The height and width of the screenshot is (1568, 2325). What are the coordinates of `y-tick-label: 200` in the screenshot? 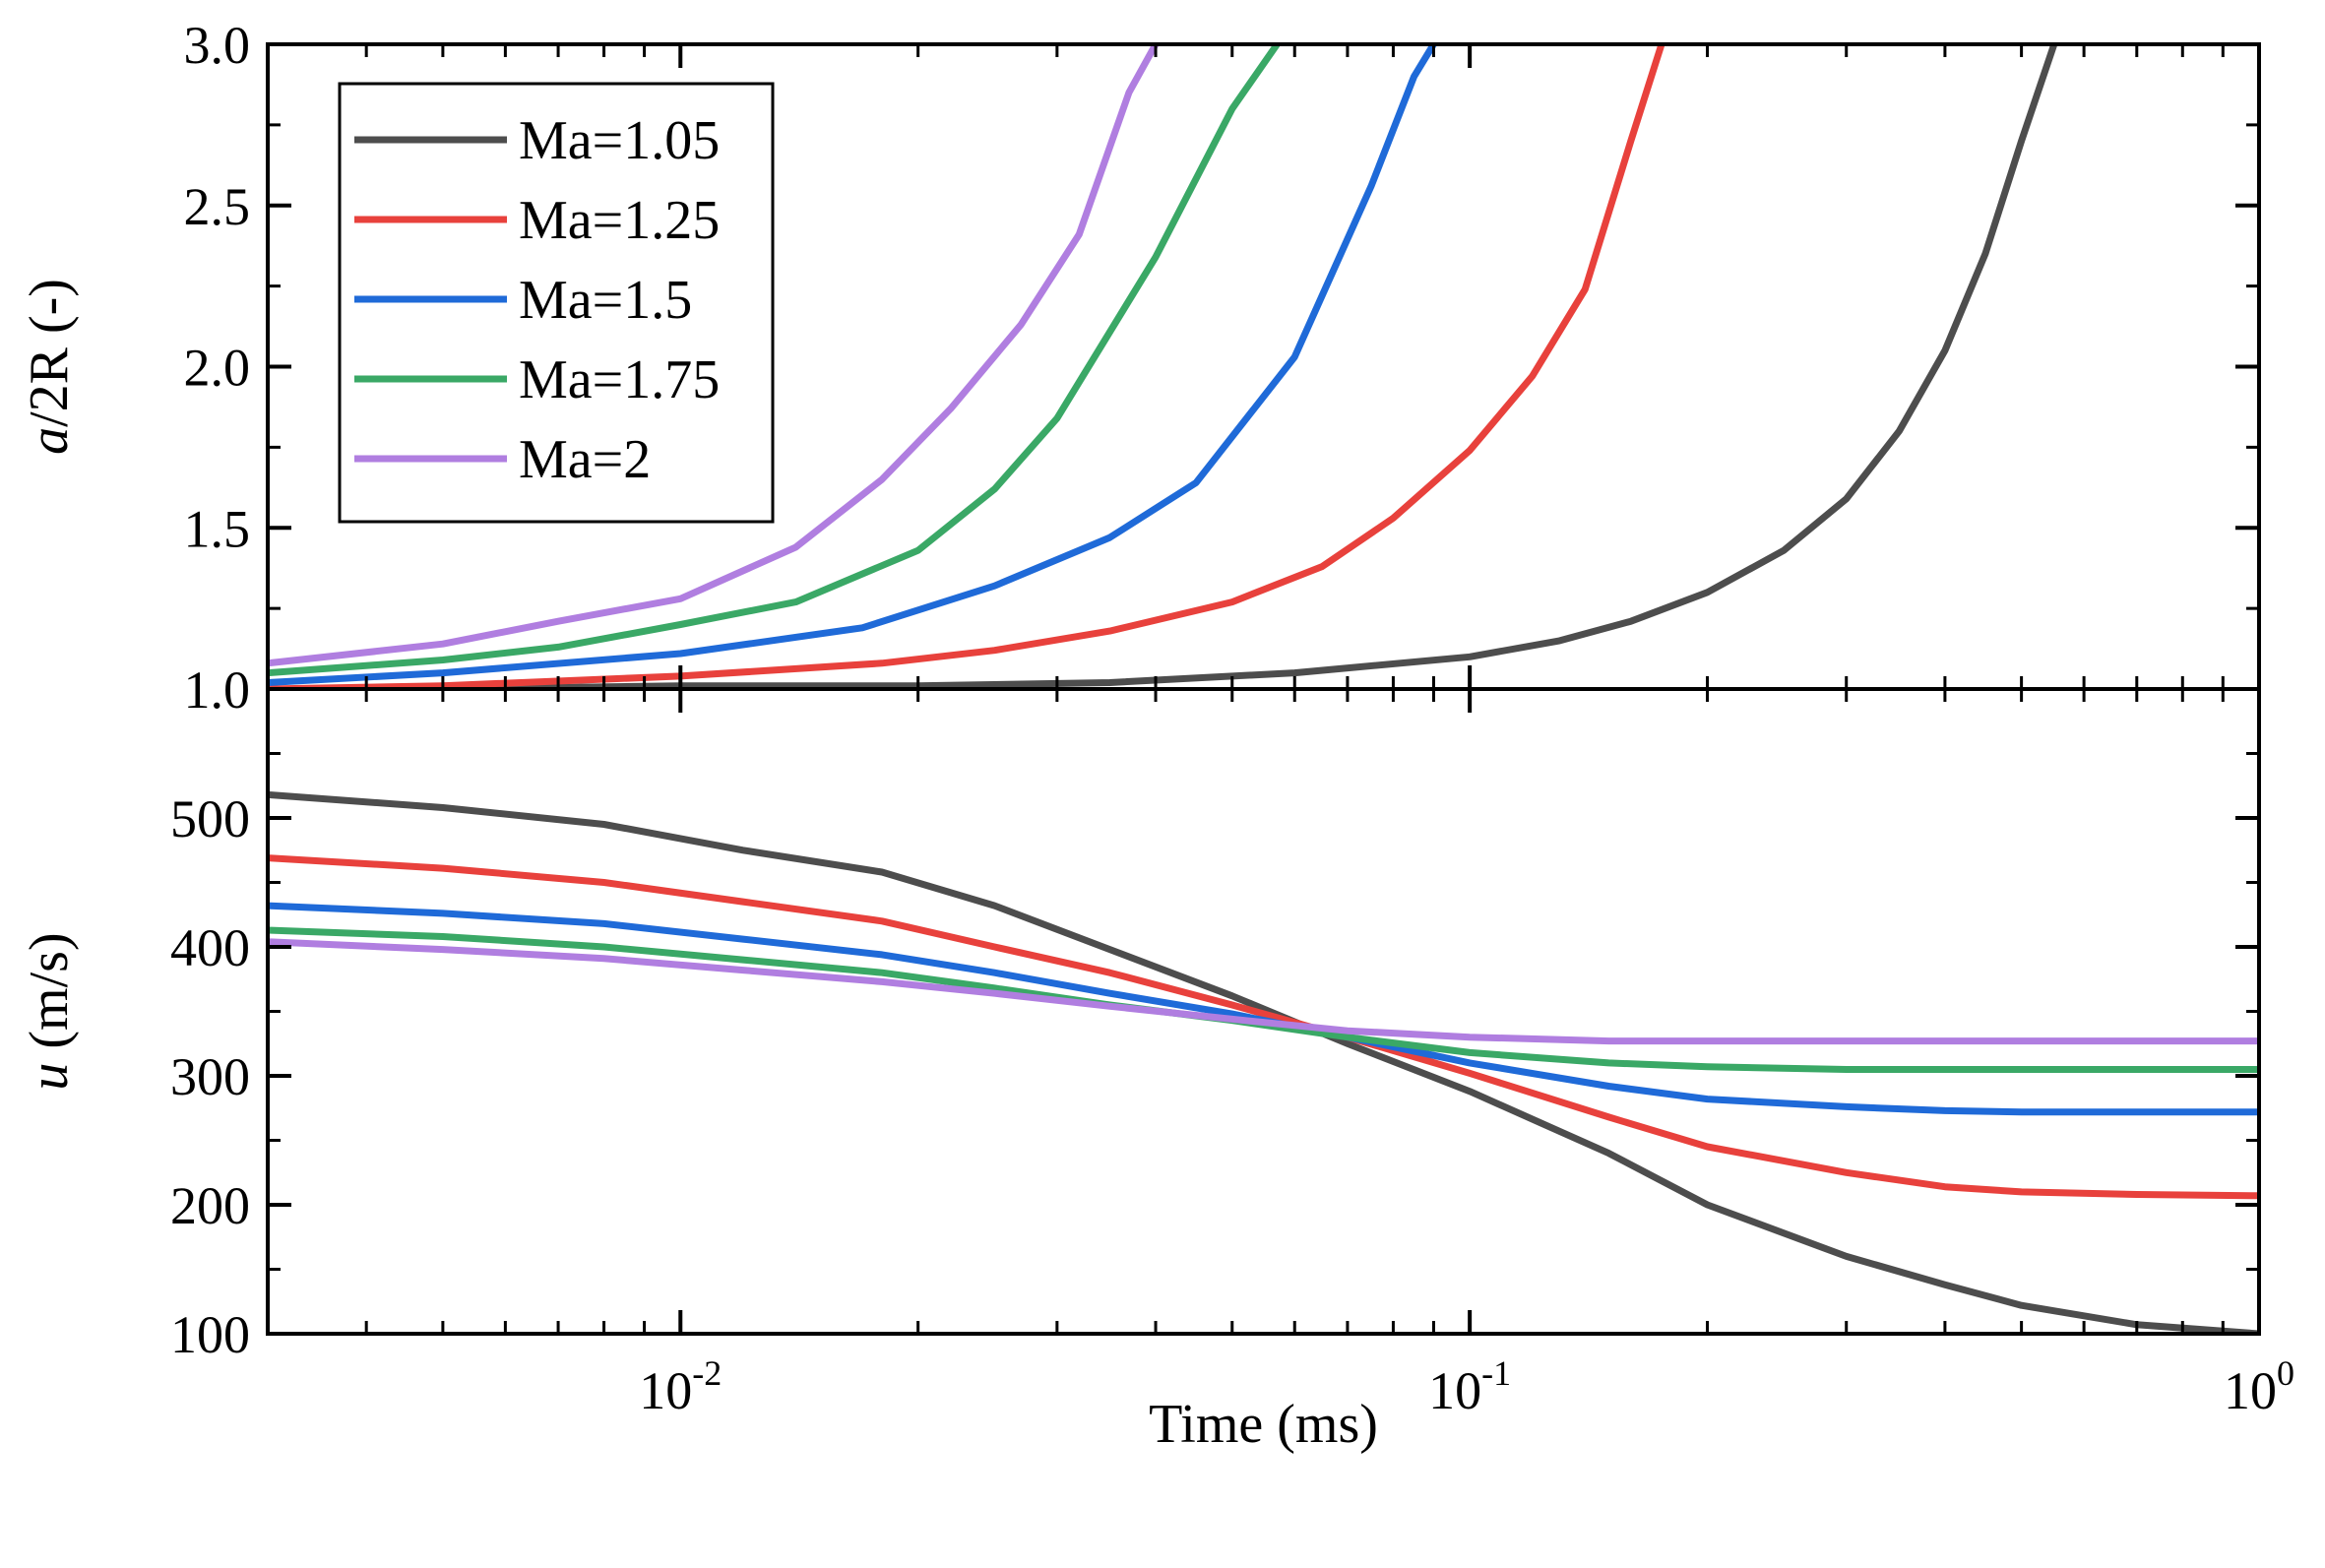 It's located at (210, 1205).